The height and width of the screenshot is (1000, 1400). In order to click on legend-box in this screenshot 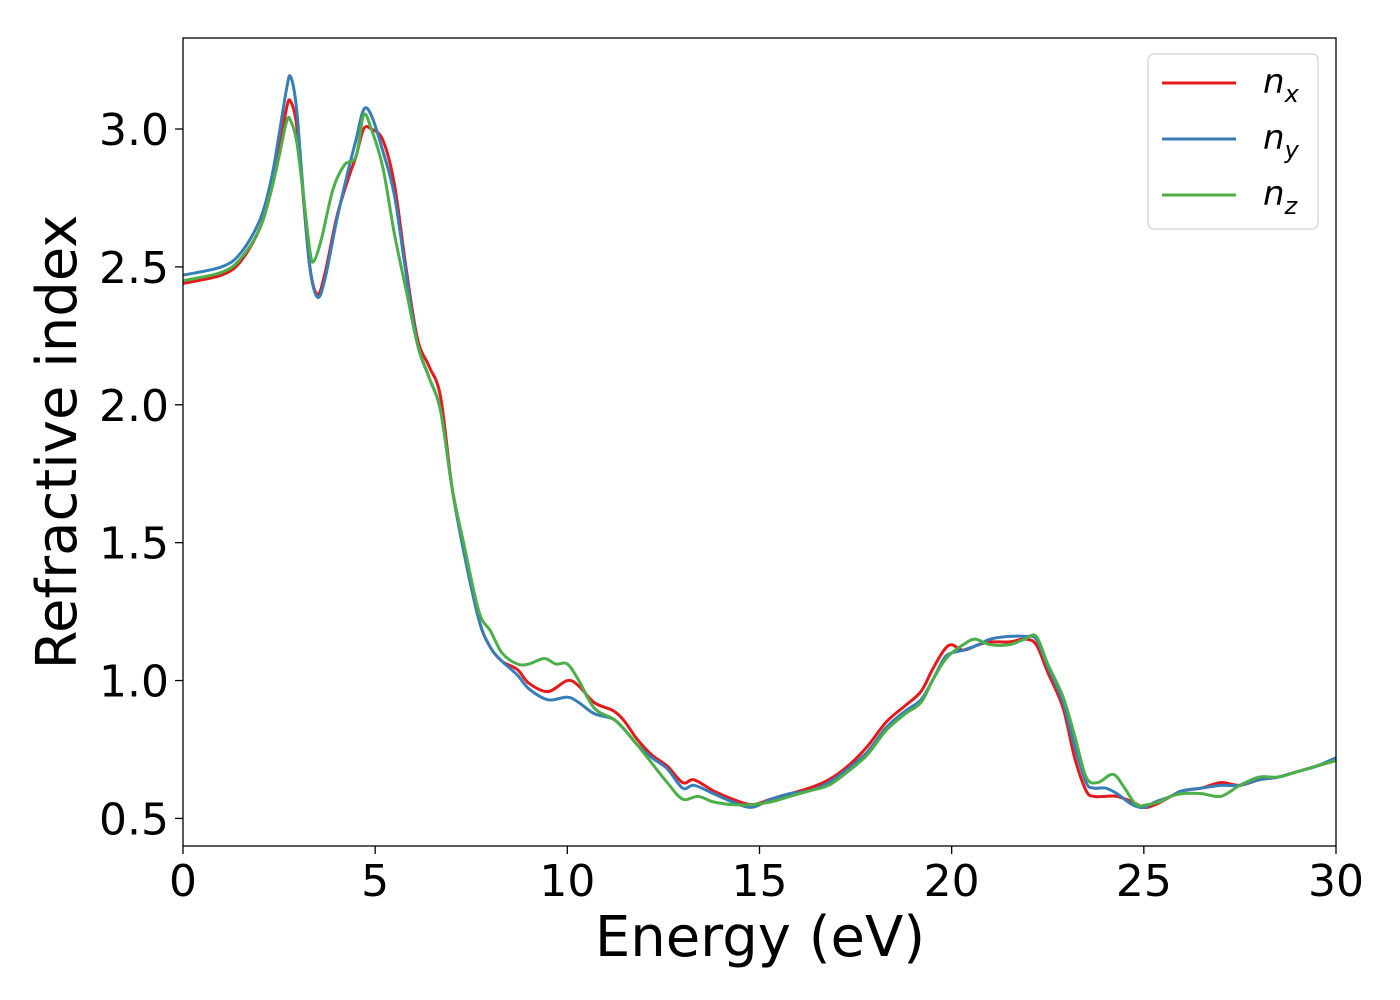, I will do `click(1233, 141)`.